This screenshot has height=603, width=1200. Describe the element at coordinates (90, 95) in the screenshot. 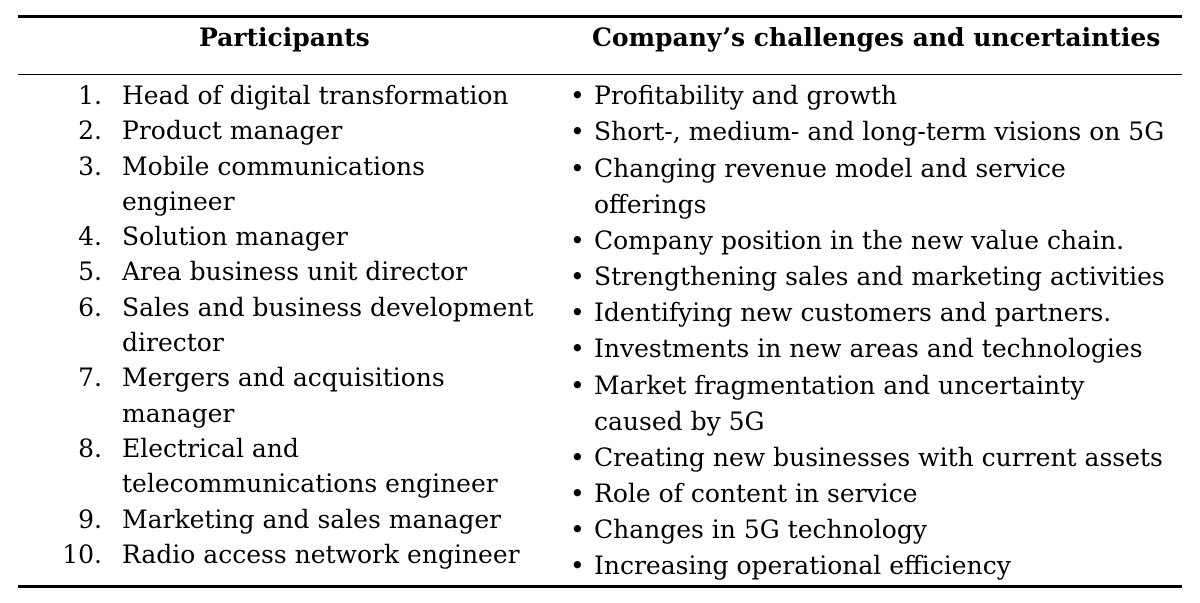

I see `item-number: 1.` at that location.